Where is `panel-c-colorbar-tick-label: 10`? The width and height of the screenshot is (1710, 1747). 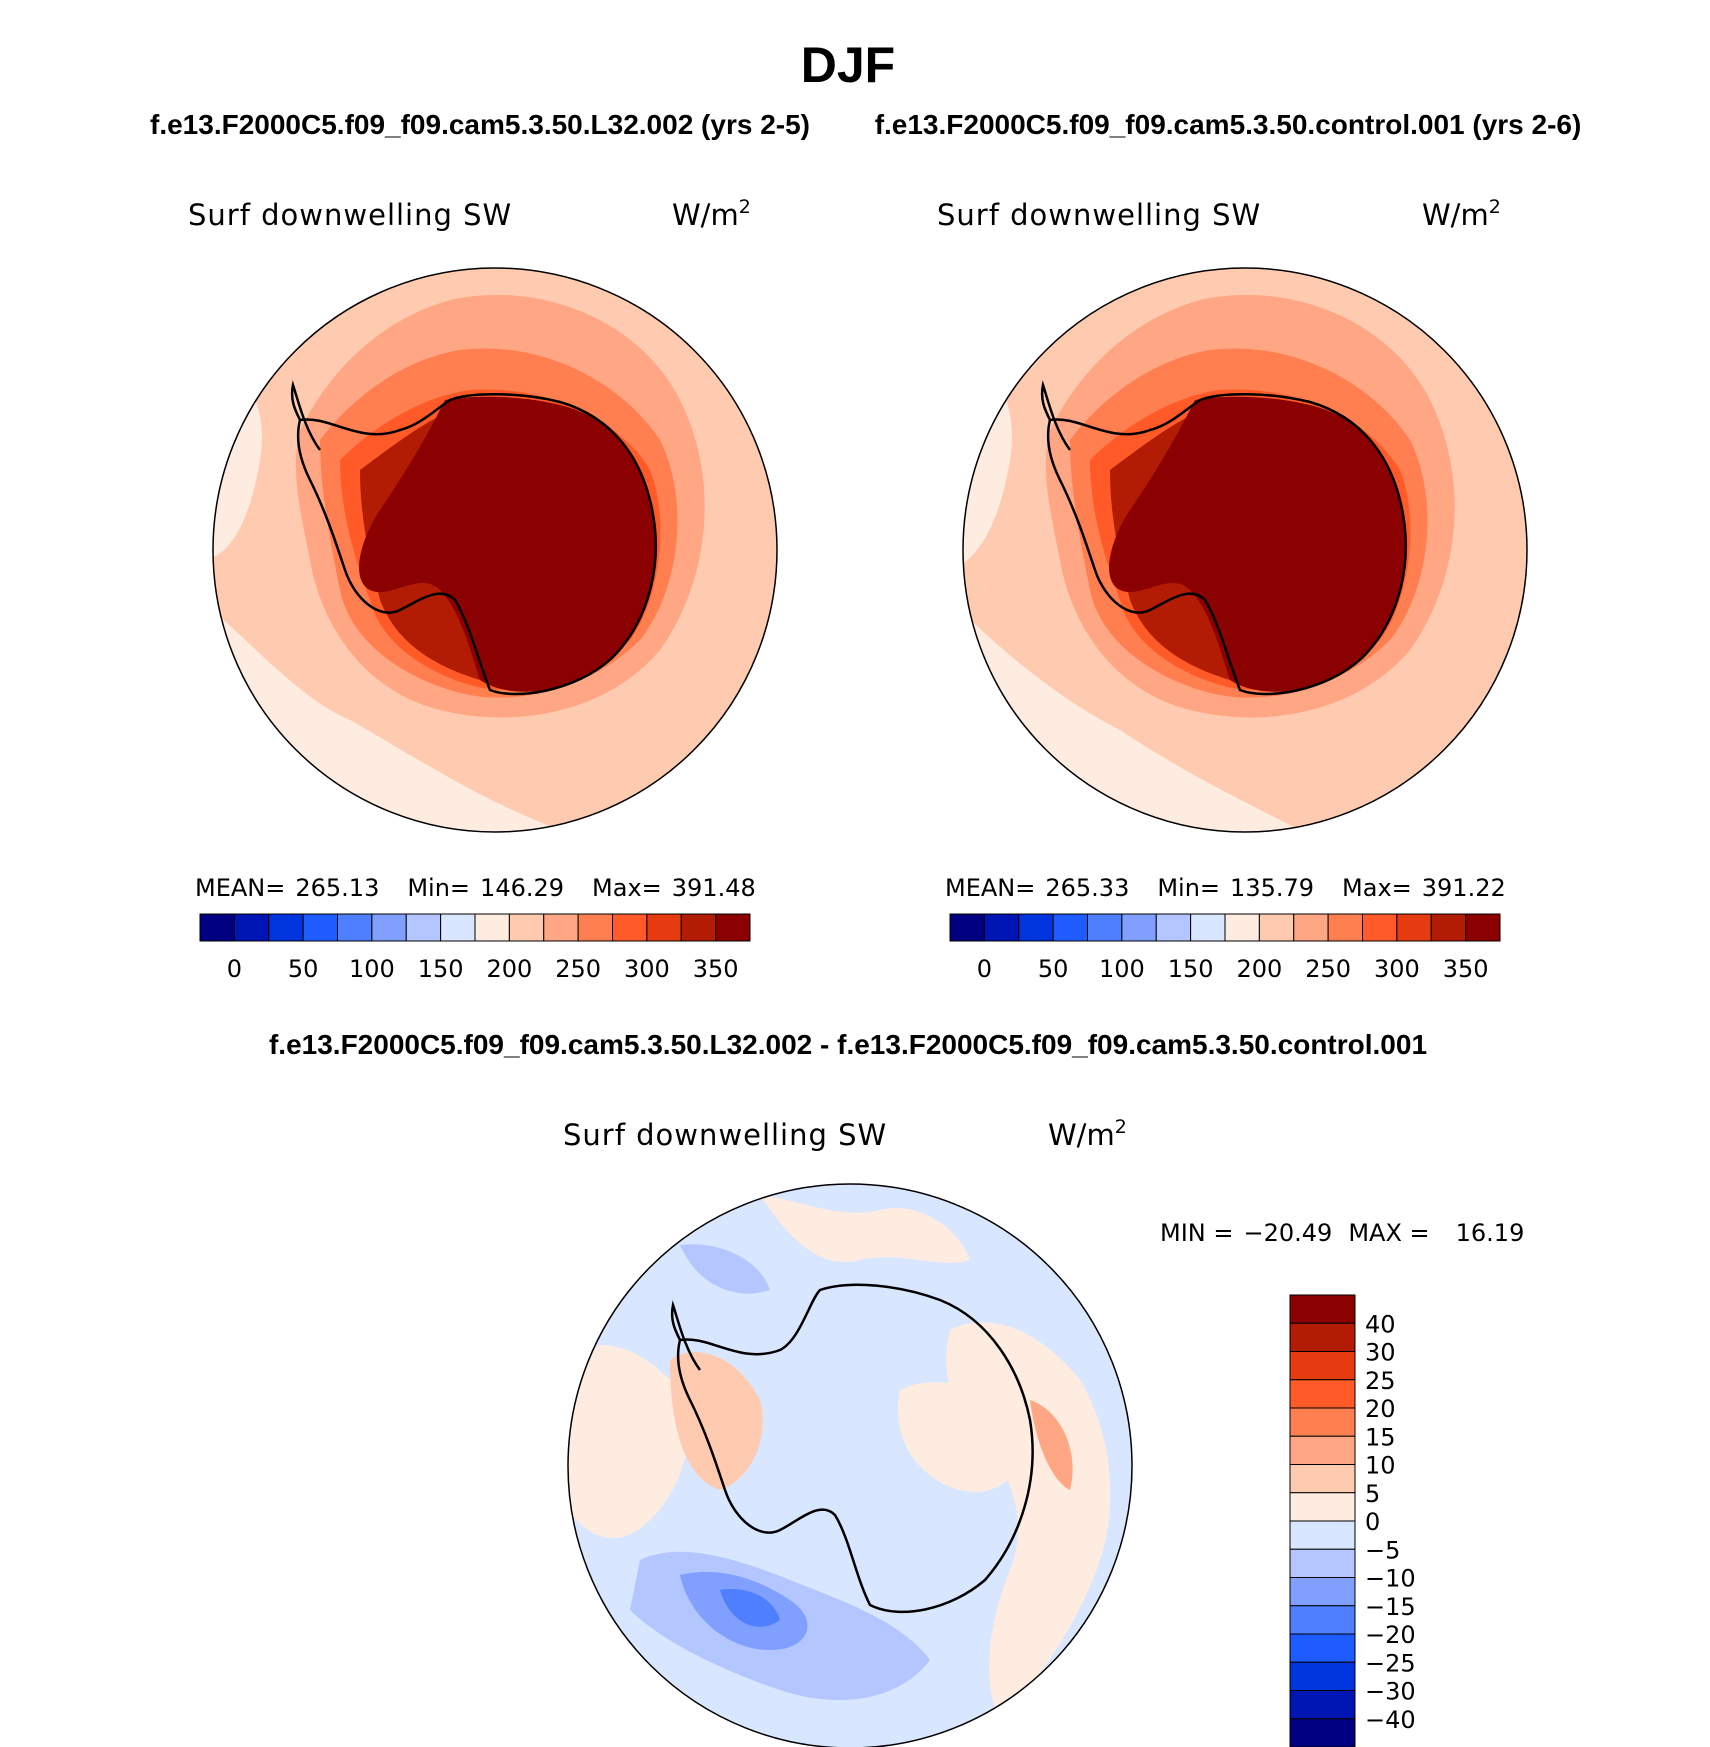
panel-c-colorbar-tick-label: 10 is located at coordinates (1380, 1466).